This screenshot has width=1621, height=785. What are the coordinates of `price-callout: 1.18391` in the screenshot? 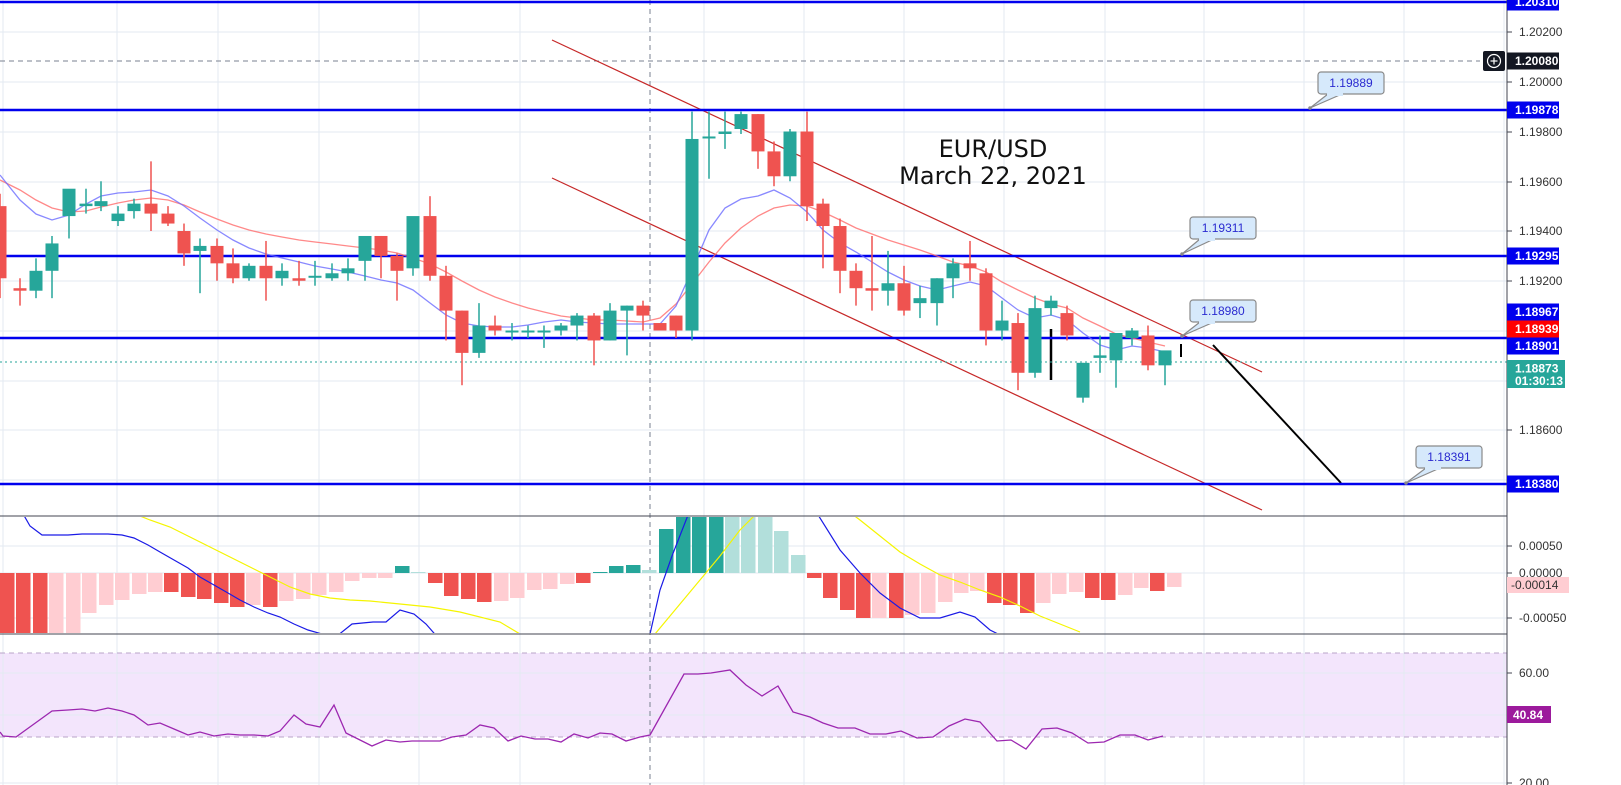 It's located at (1443, 465).